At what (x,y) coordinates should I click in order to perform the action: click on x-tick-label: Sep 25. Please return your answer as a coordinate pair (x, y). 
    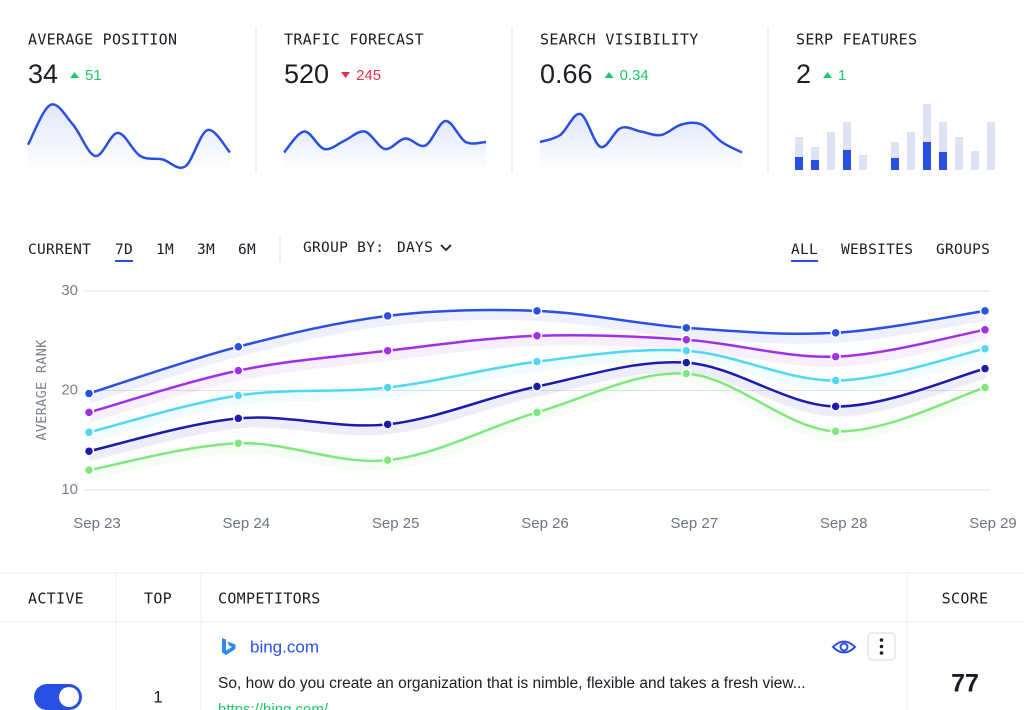
    Looking at the image, I should click on (396, 523).